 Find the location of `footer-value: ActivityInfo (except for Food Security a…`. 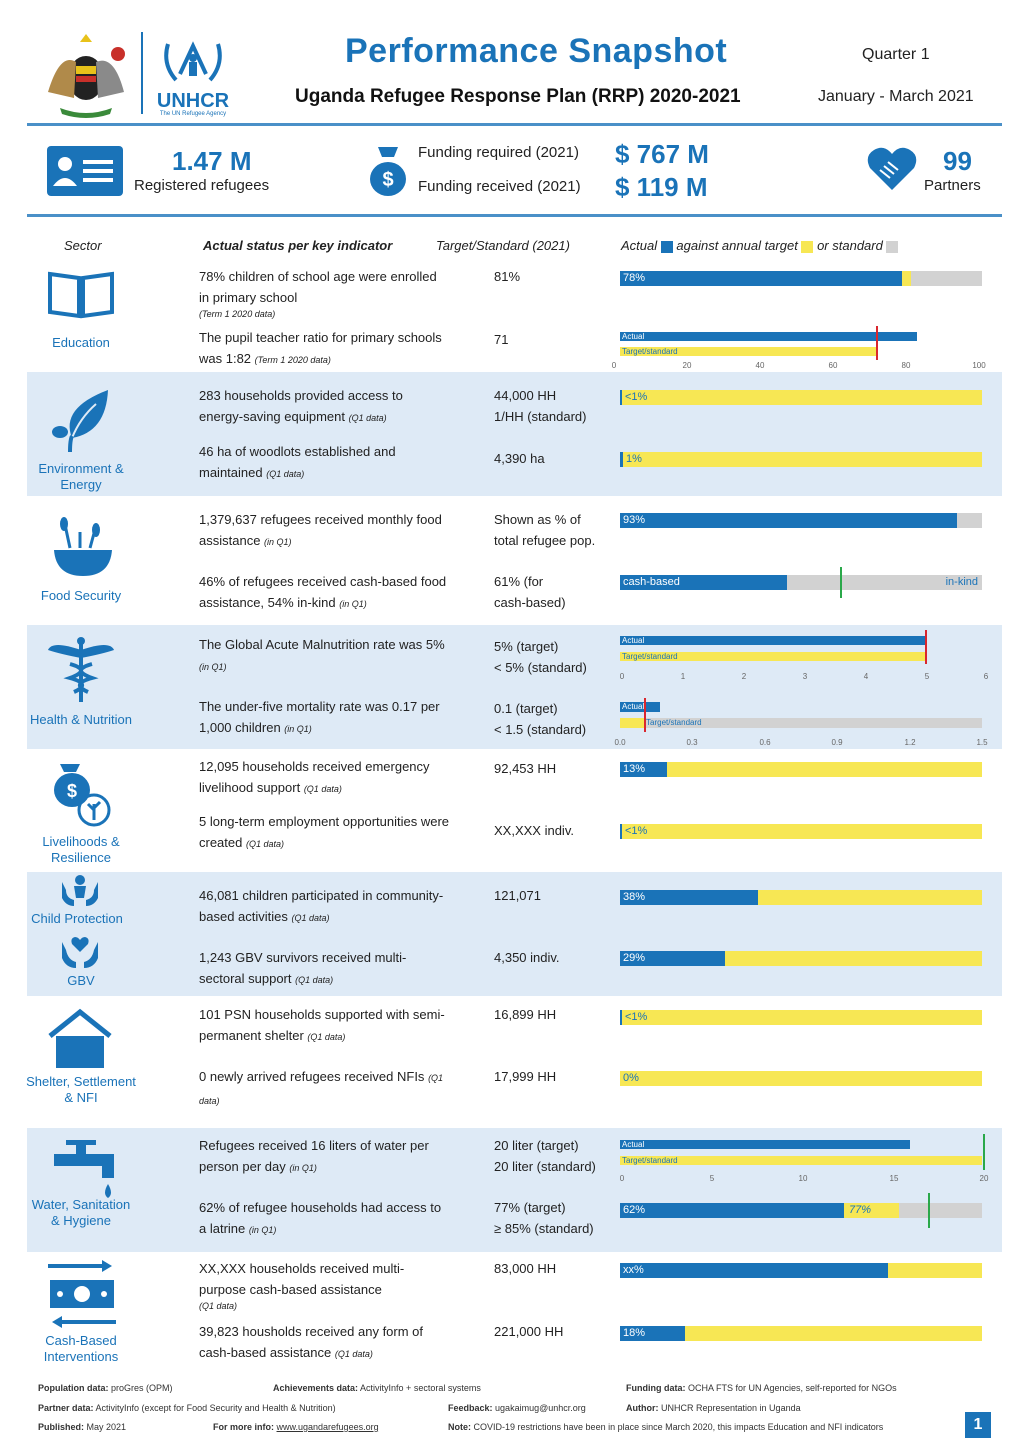

footer-value: ActivityInfo (except for Food Security a… is located at coordinates (215, 1408).